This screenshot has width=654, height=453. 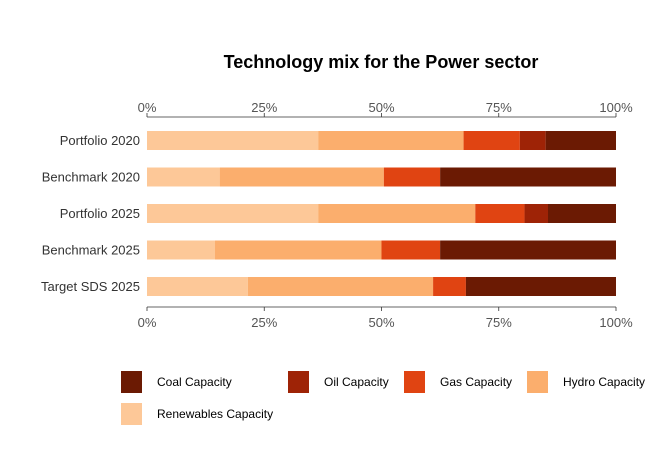 What do you see at coordinates (381, 322) in the screenshot?
I see `bottom-tick-label: 50%` at bounding box center [381, 322].